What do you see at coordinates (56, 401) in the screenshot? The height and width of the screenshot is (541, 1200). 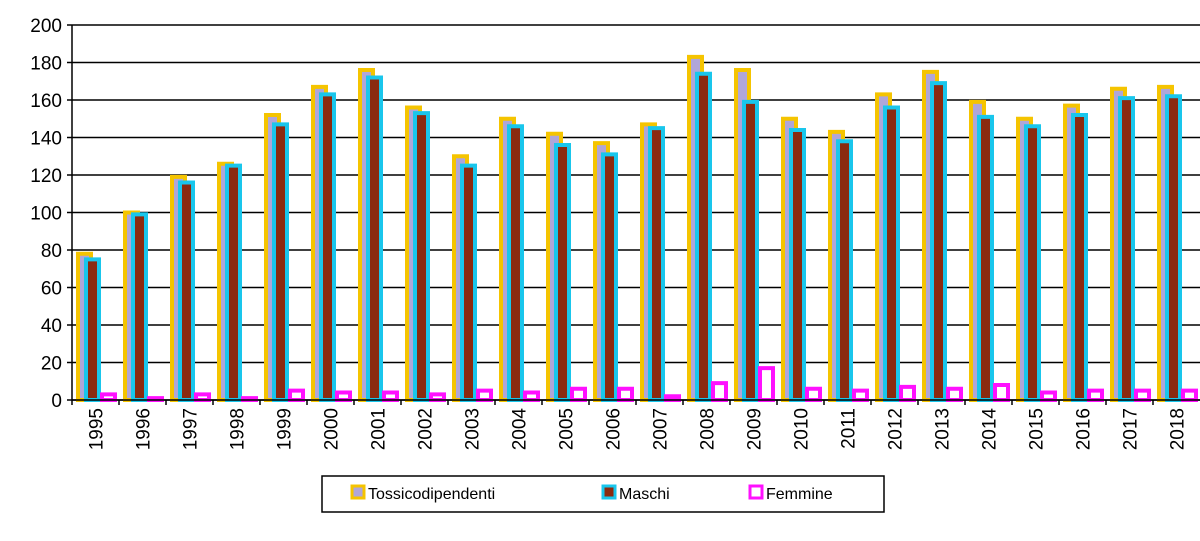 I see `y-tick-label: 0` at bounding box center [56, 401].